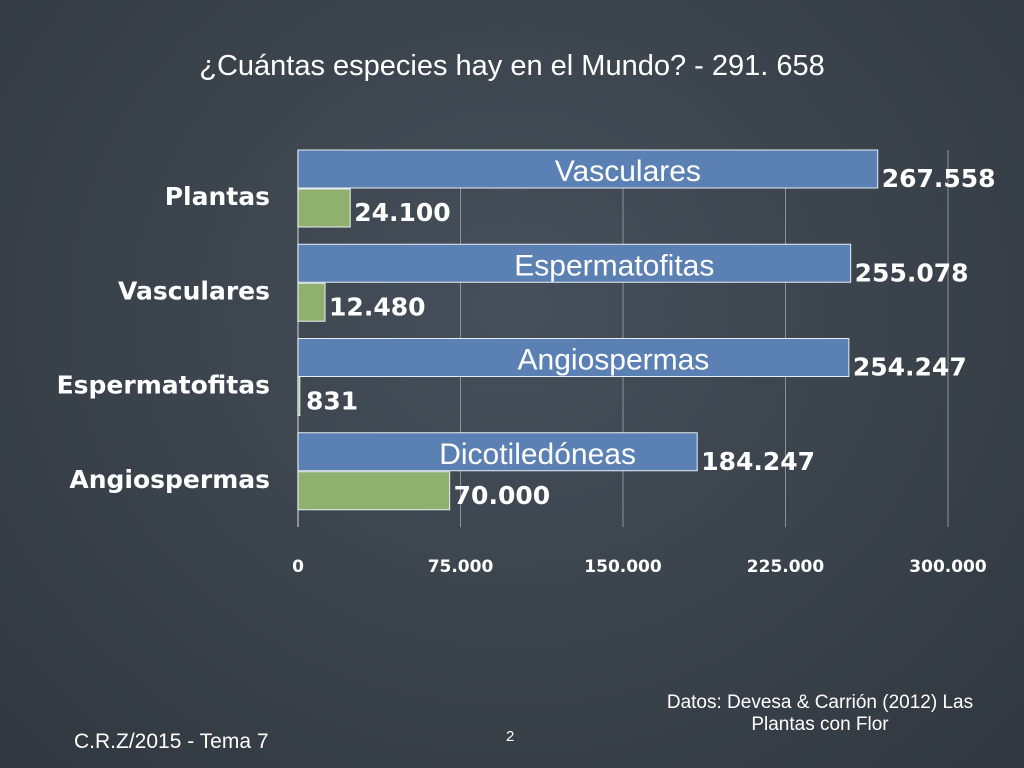  Describe the element at coordinates (912, 272) in the screenshot. I see `bar-value-label: 255.078` at that location.